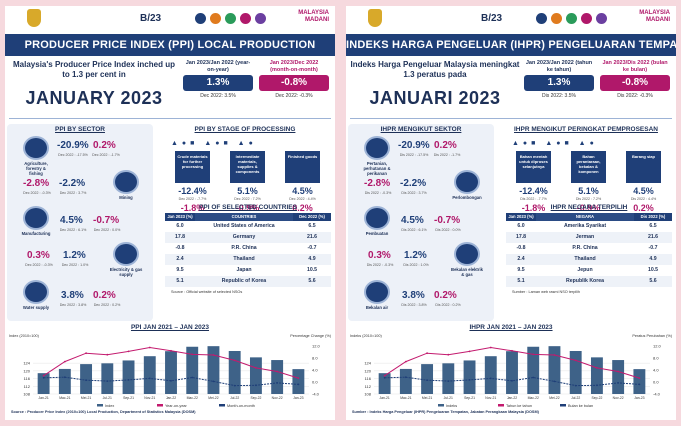 The height and width of the screenshot is (426, 681). I want to click on legend-label: Bulan ke bulan, so click(580, 406).